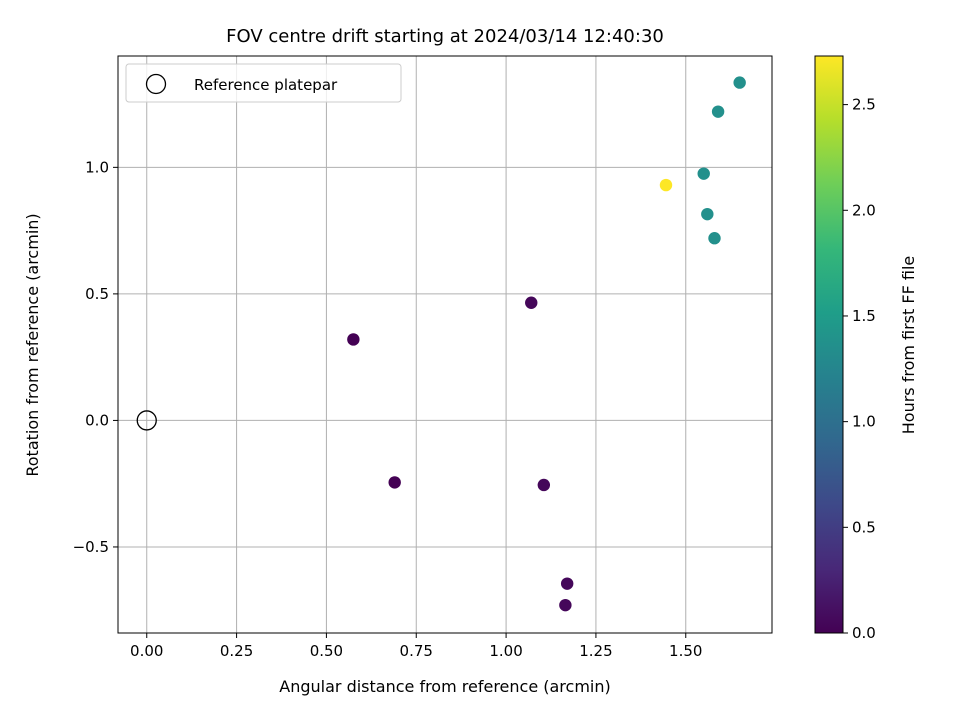  I want to click on colorbar-gradient, so click(829, 344).